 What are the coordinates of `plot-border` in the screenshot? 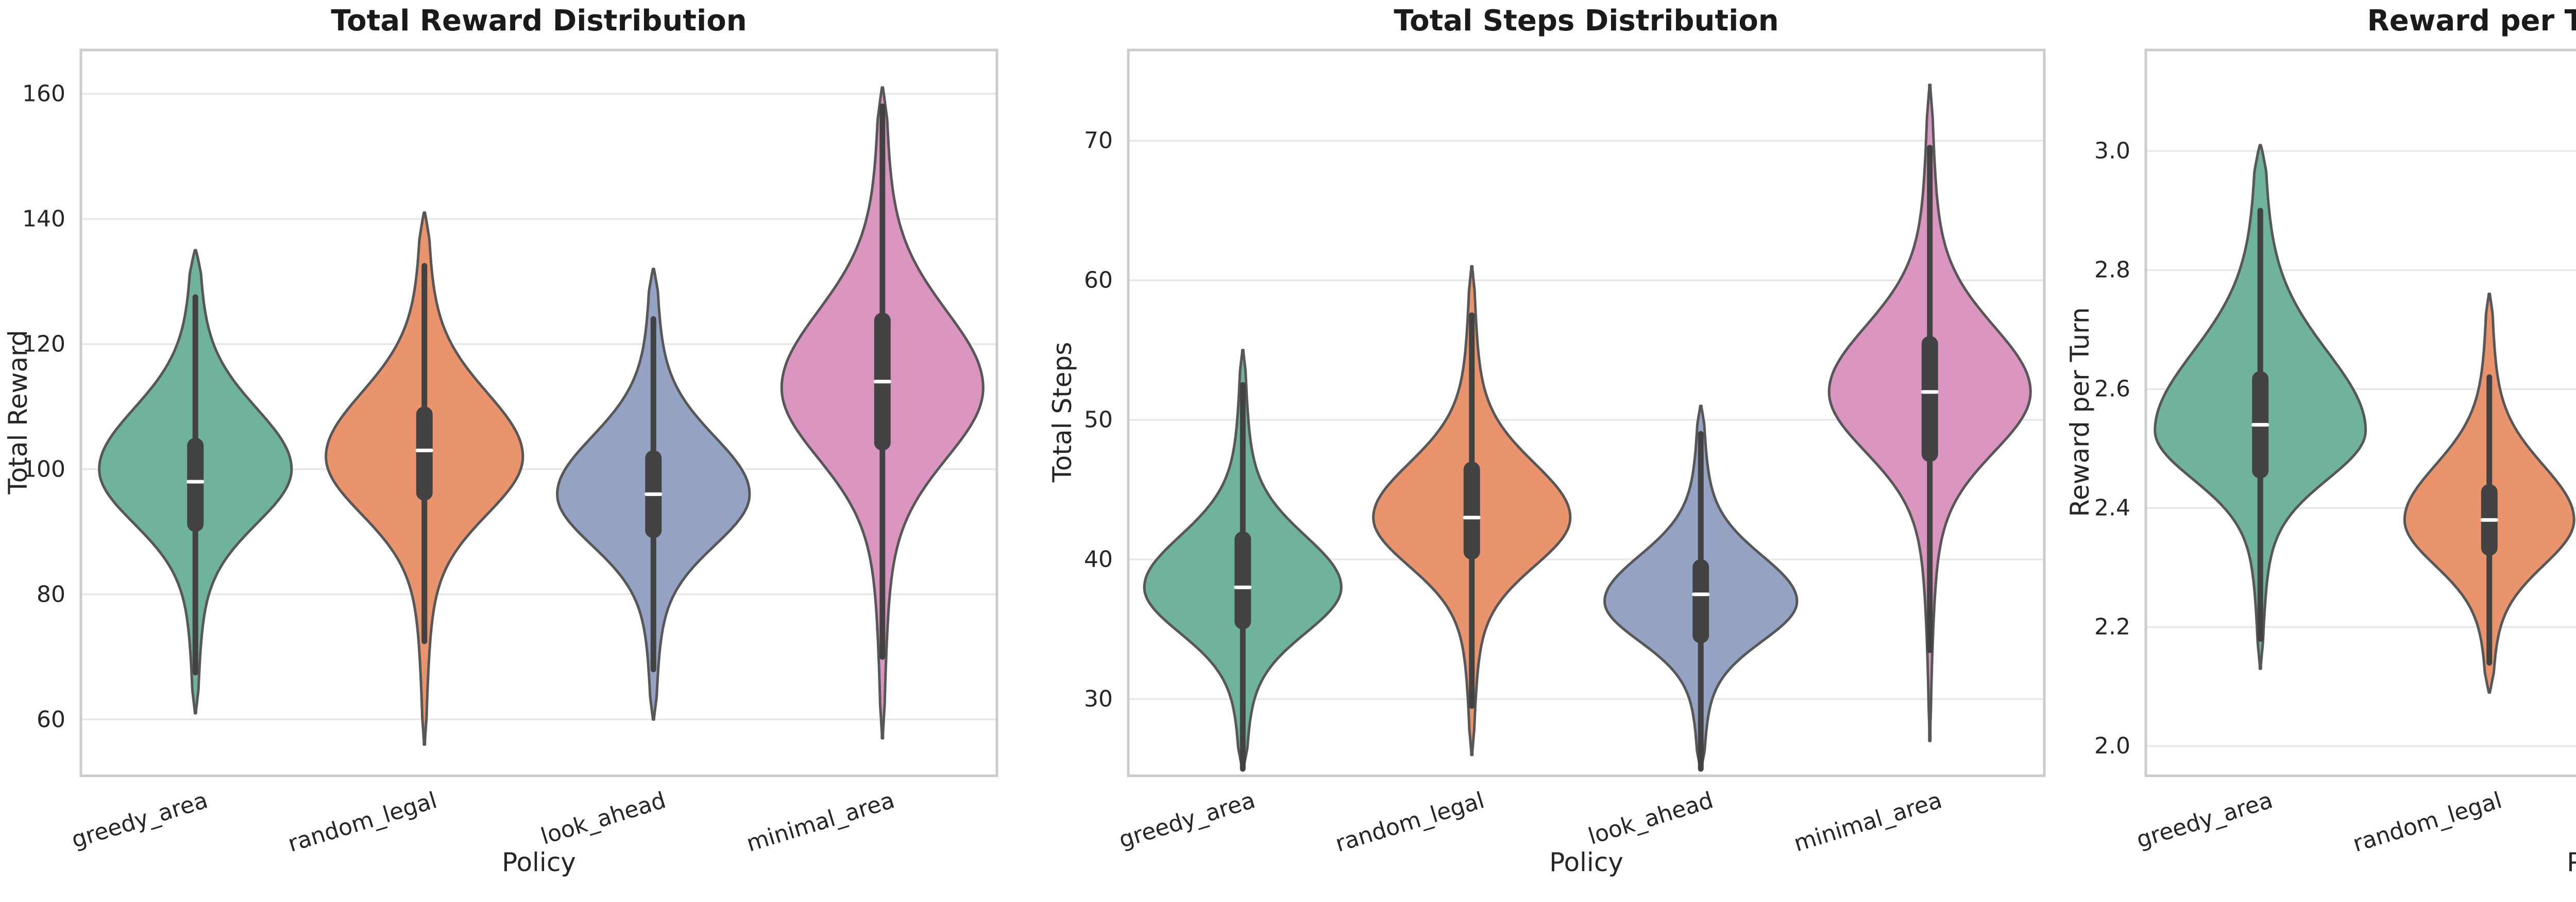 It's located at (2360, 412).